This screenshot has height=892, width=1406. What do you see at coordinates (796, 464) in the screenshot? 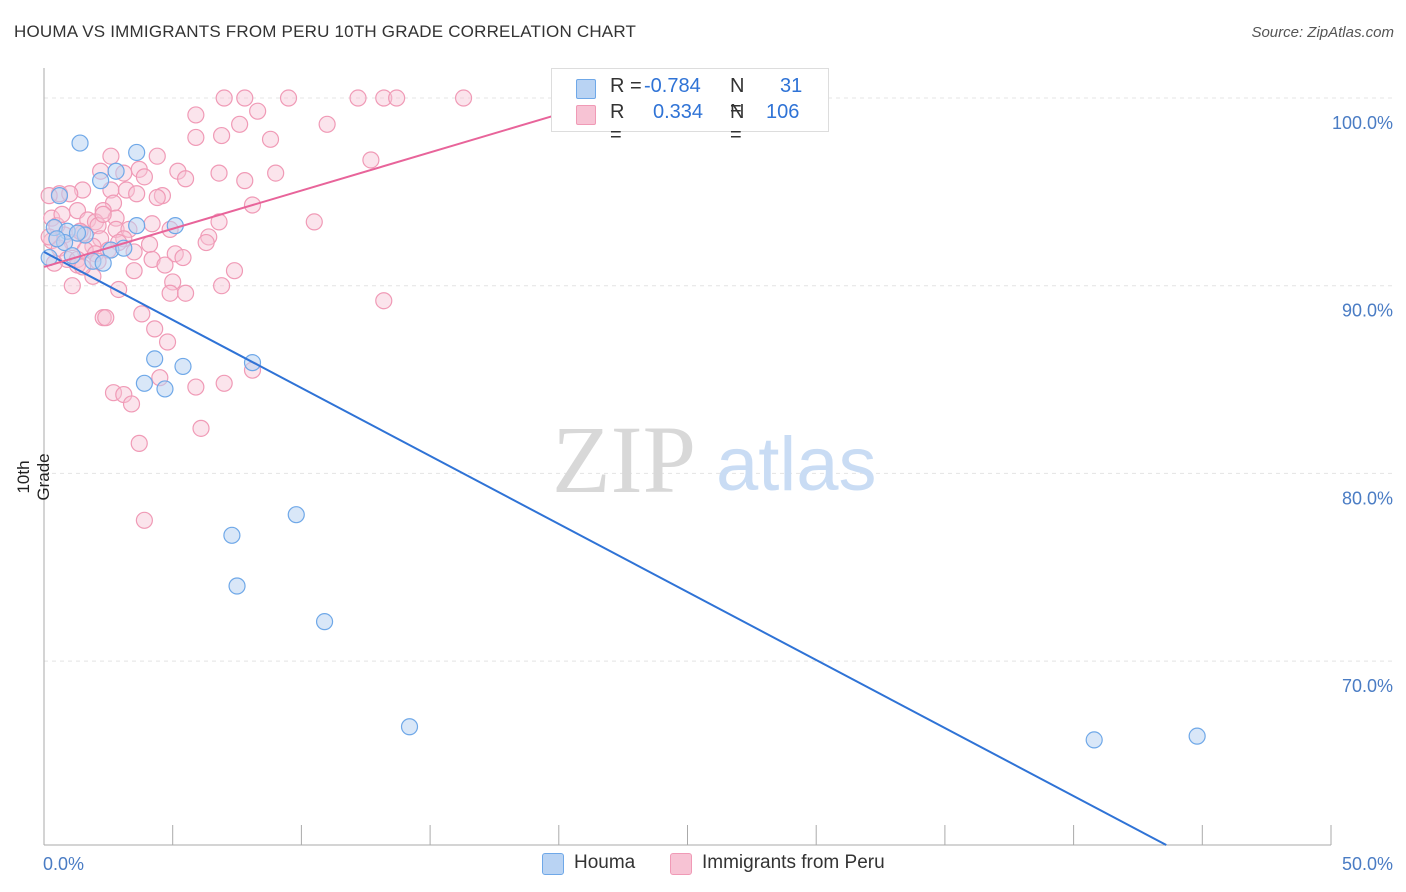
I see `watermark-atlas: atlas` at bounding box center [796, 464].